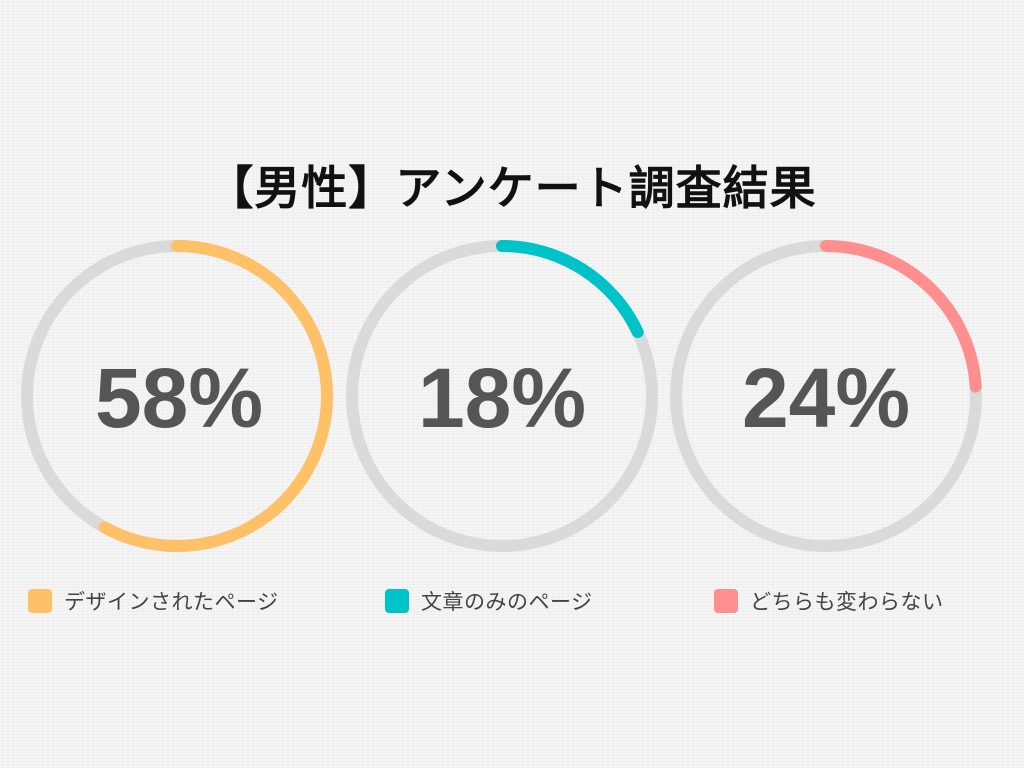  I want to click on percent-label: 24%, so click(826, 398).